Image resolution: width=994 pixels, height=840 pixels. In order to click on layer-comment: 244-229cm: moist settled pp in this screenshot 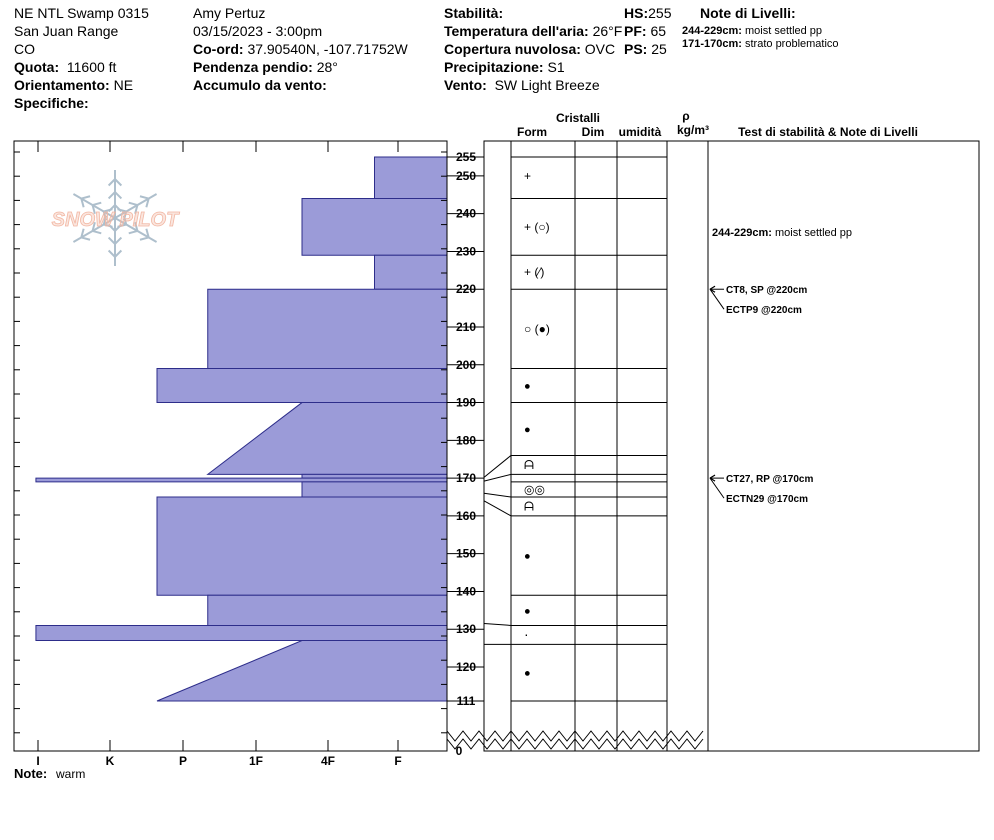, I will do `click(782, 233)`.